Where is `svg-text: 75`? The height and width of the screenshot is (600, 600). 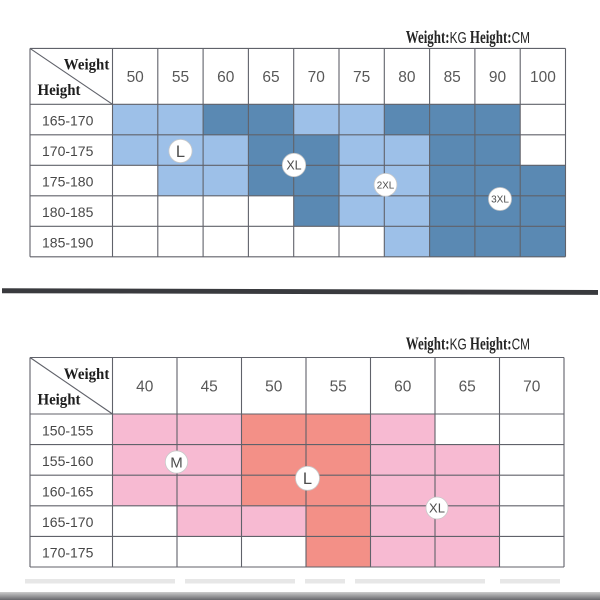
svg-text: 75 is located at coordinates (361, 77).